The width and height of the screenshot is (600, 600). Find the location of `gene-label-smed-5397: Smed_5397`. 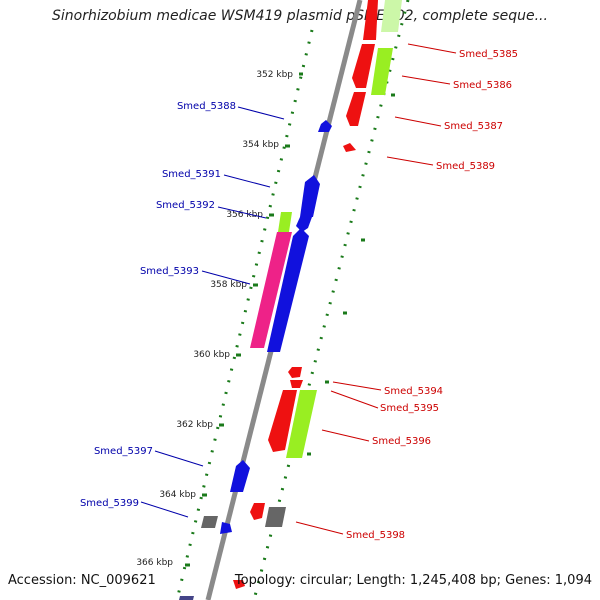

gene-label-smed-5397: Smed_5397 is located at coordinates (123, 451).